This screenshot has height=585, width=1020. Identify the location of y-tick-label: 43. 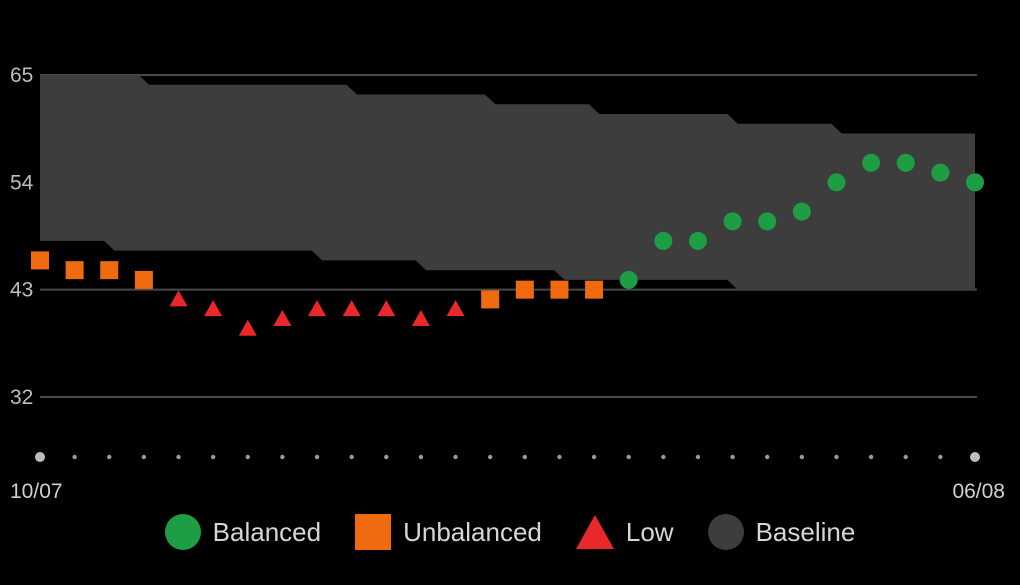
(21, 290).